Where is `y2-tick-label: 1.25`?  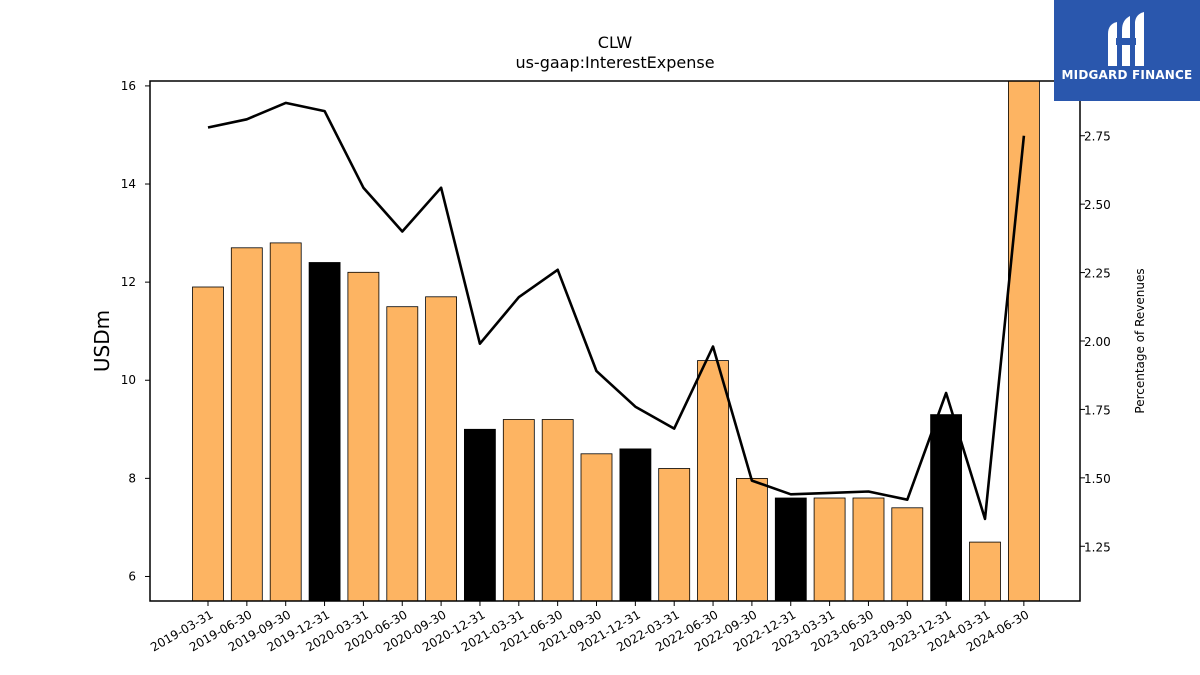
y2-tick-label: 1.25 is located at coordinates (1097, 547).